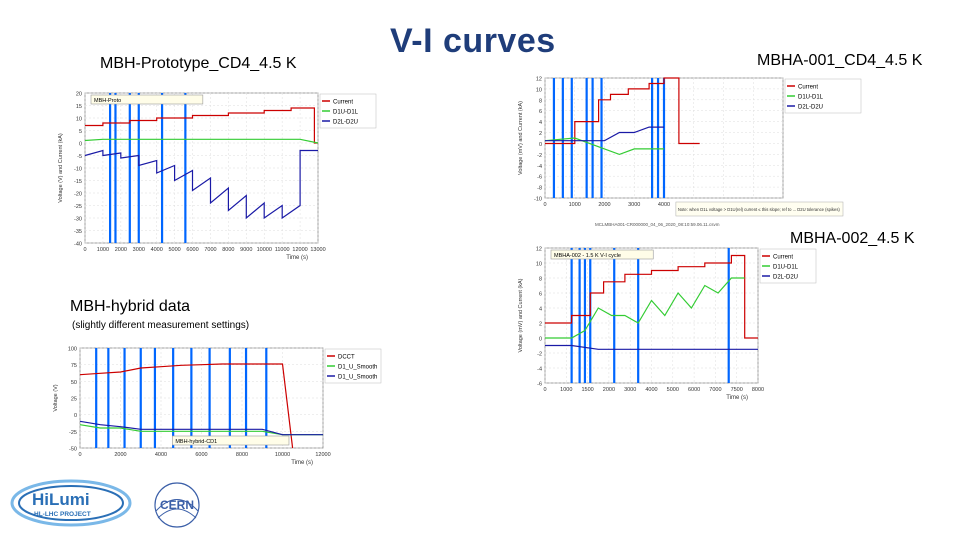 The height and width of the screenshot is (540, 960). What do you see at coordinates (61, 499) in the screenshot?
I see `hilumi-logo-text: HiLumi` at bounding box center [61, 499].